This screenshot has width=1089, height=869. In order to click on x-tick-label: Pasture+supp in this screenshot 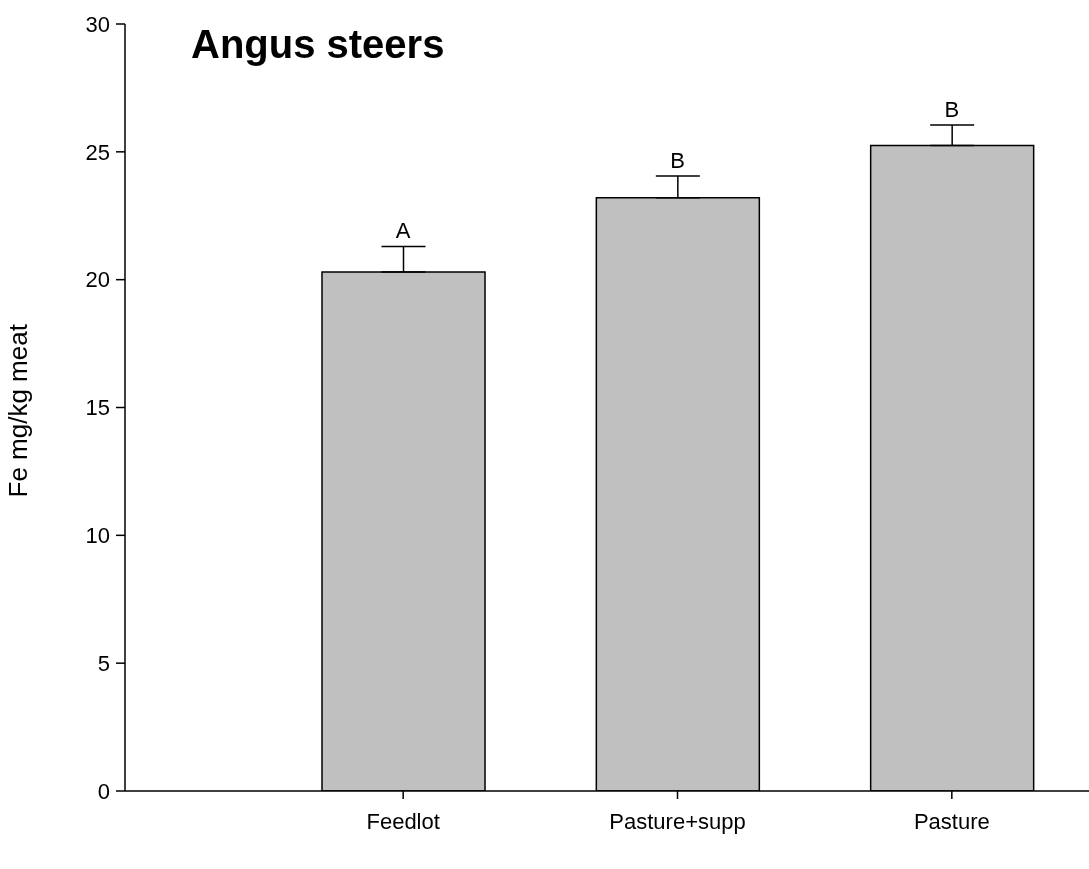, I will do `click(677, 821)`.